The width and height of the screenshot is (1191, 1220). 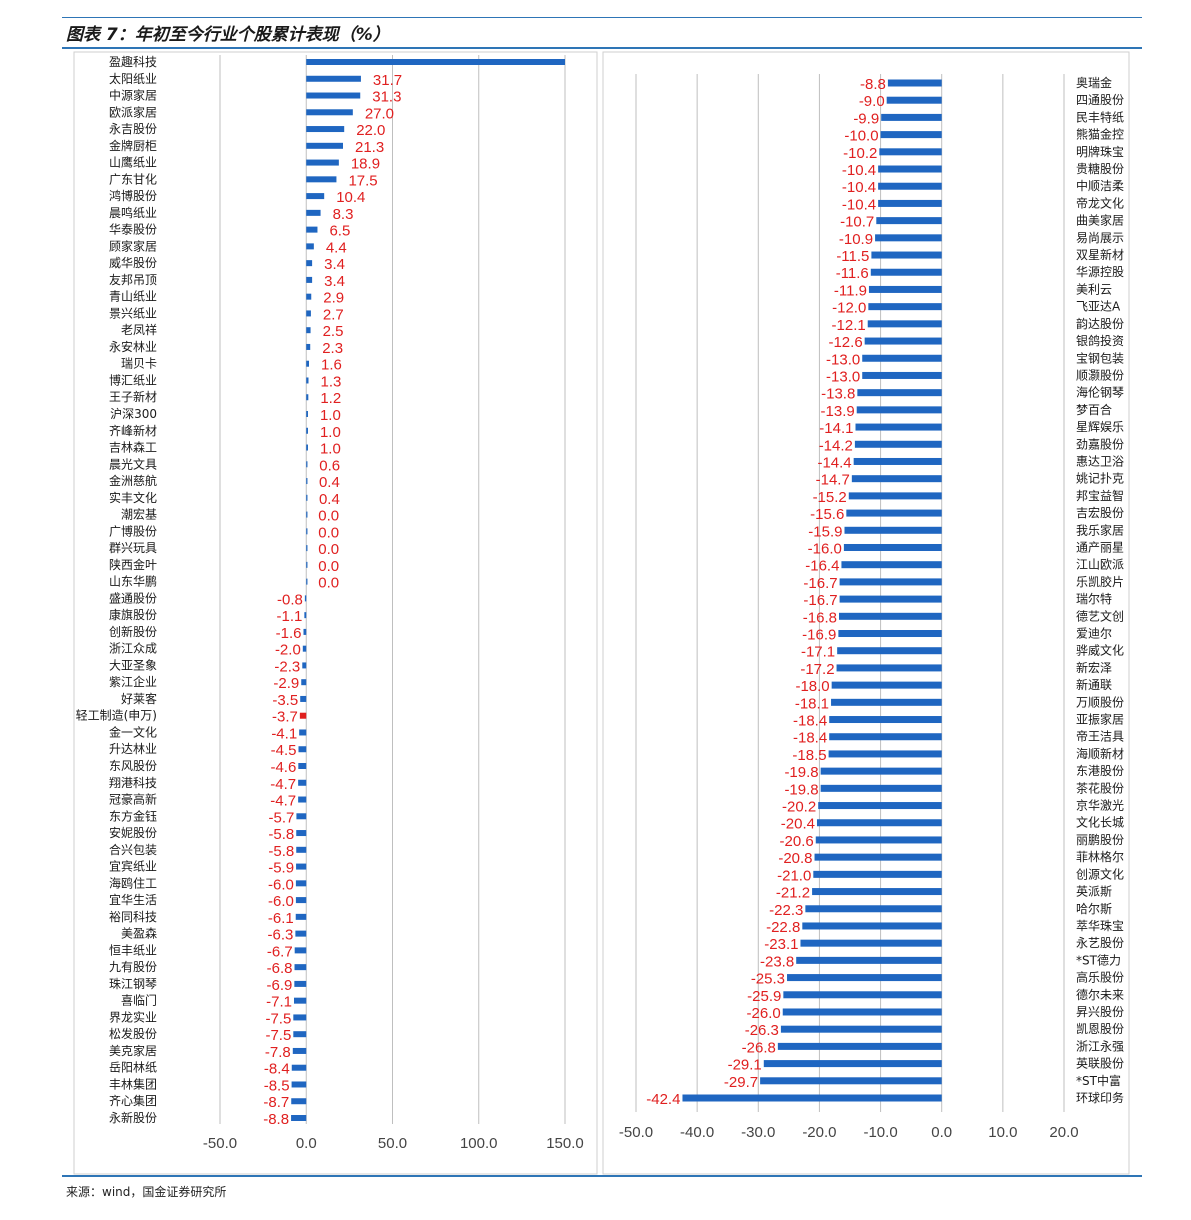 I want to click on left-category-label: 冠豪高新, so click(x=133, y=799).